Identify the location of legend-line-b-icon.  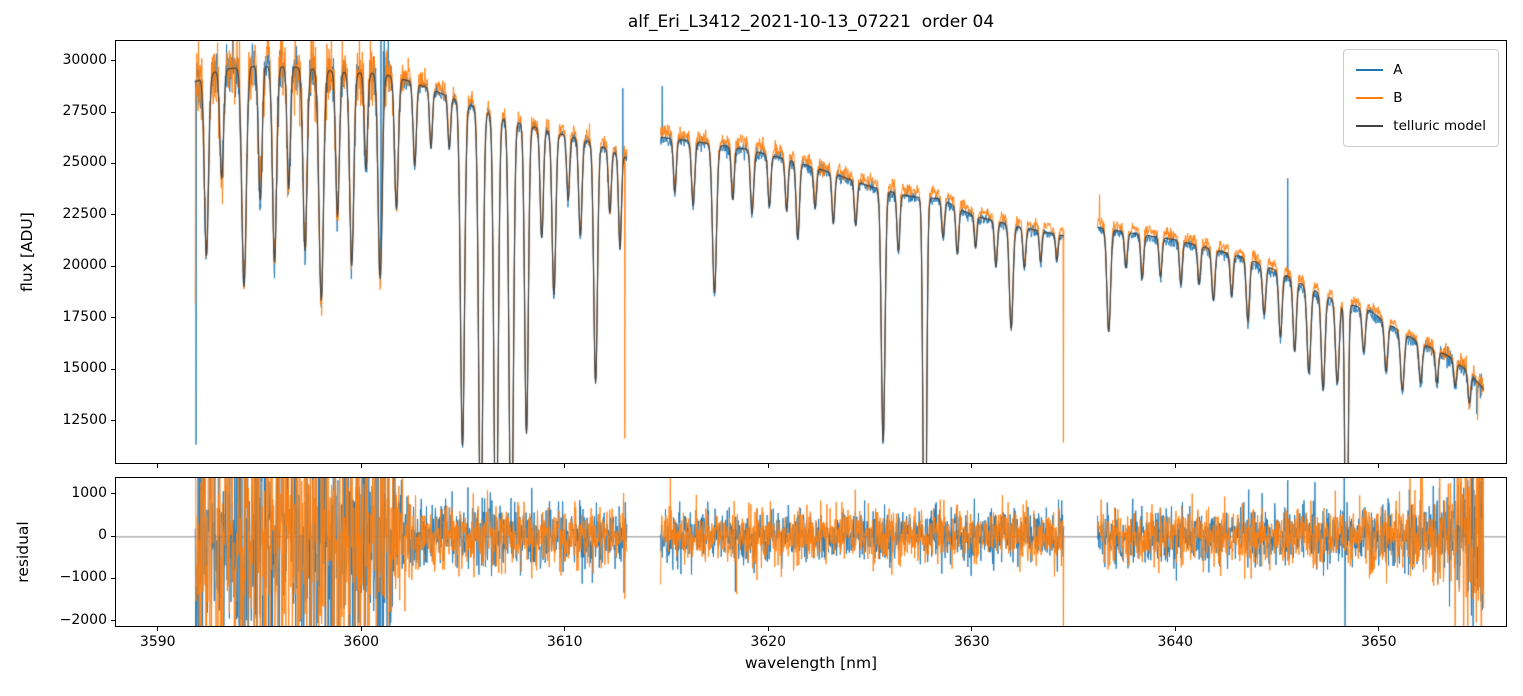
(1370, 98).